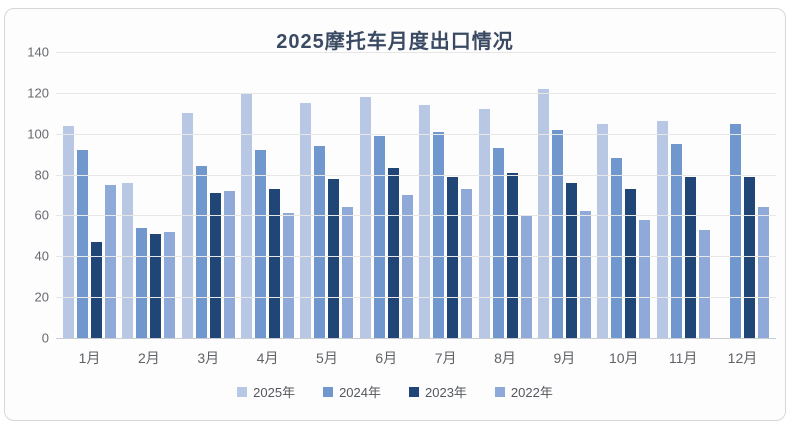 Image resolution: width=800 pixels, height=425 pixels. Describe the element at coordinates (148, 358) in the screenshot. I see `x-axis-label: 2月` at that location.